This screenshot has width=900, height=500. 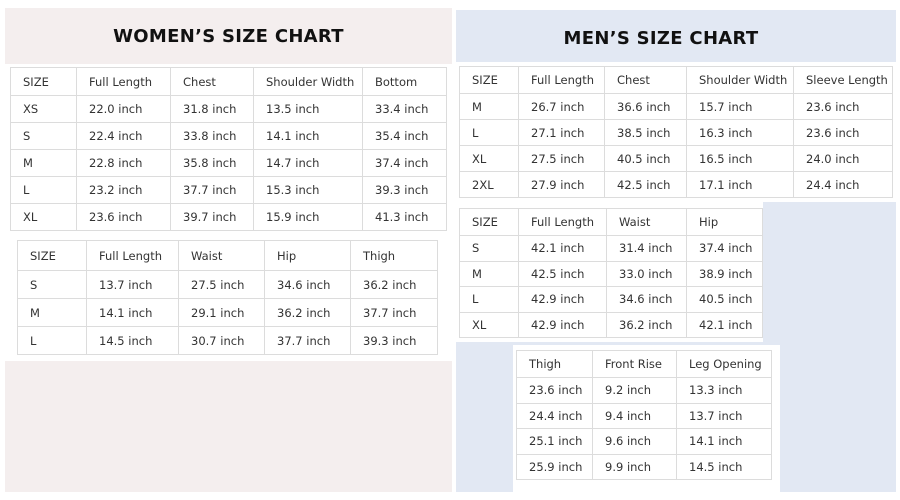 I want to click on cell: 15.7 inch, so click(x=740, y=106).